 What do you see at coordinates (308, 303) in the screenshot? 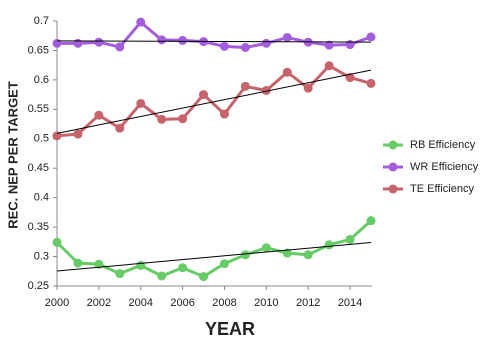
I see `x-tick-label: 2012` at bounding box center [308, 303].